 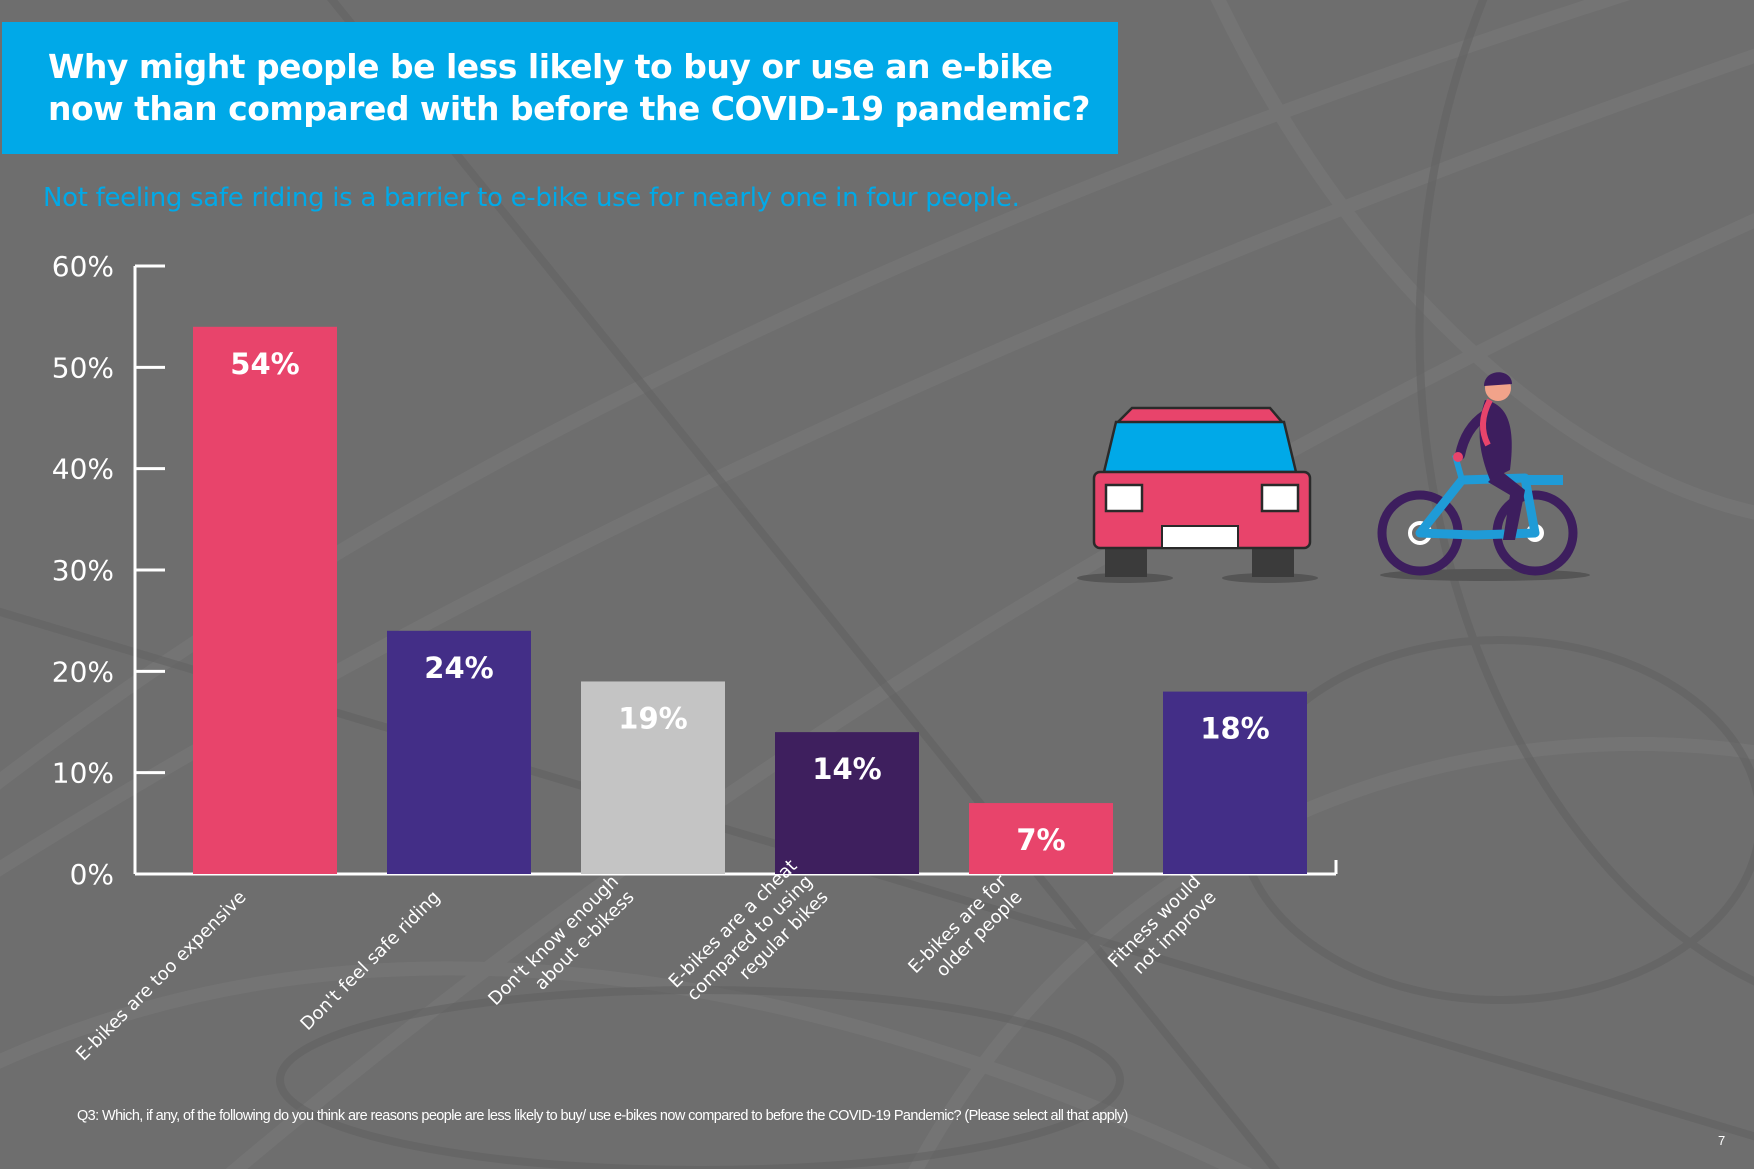 What do you see at coordinates (264, 364) in the screenshot?
I see `bar-data-label: 54%` at bounding box center [264, 364].